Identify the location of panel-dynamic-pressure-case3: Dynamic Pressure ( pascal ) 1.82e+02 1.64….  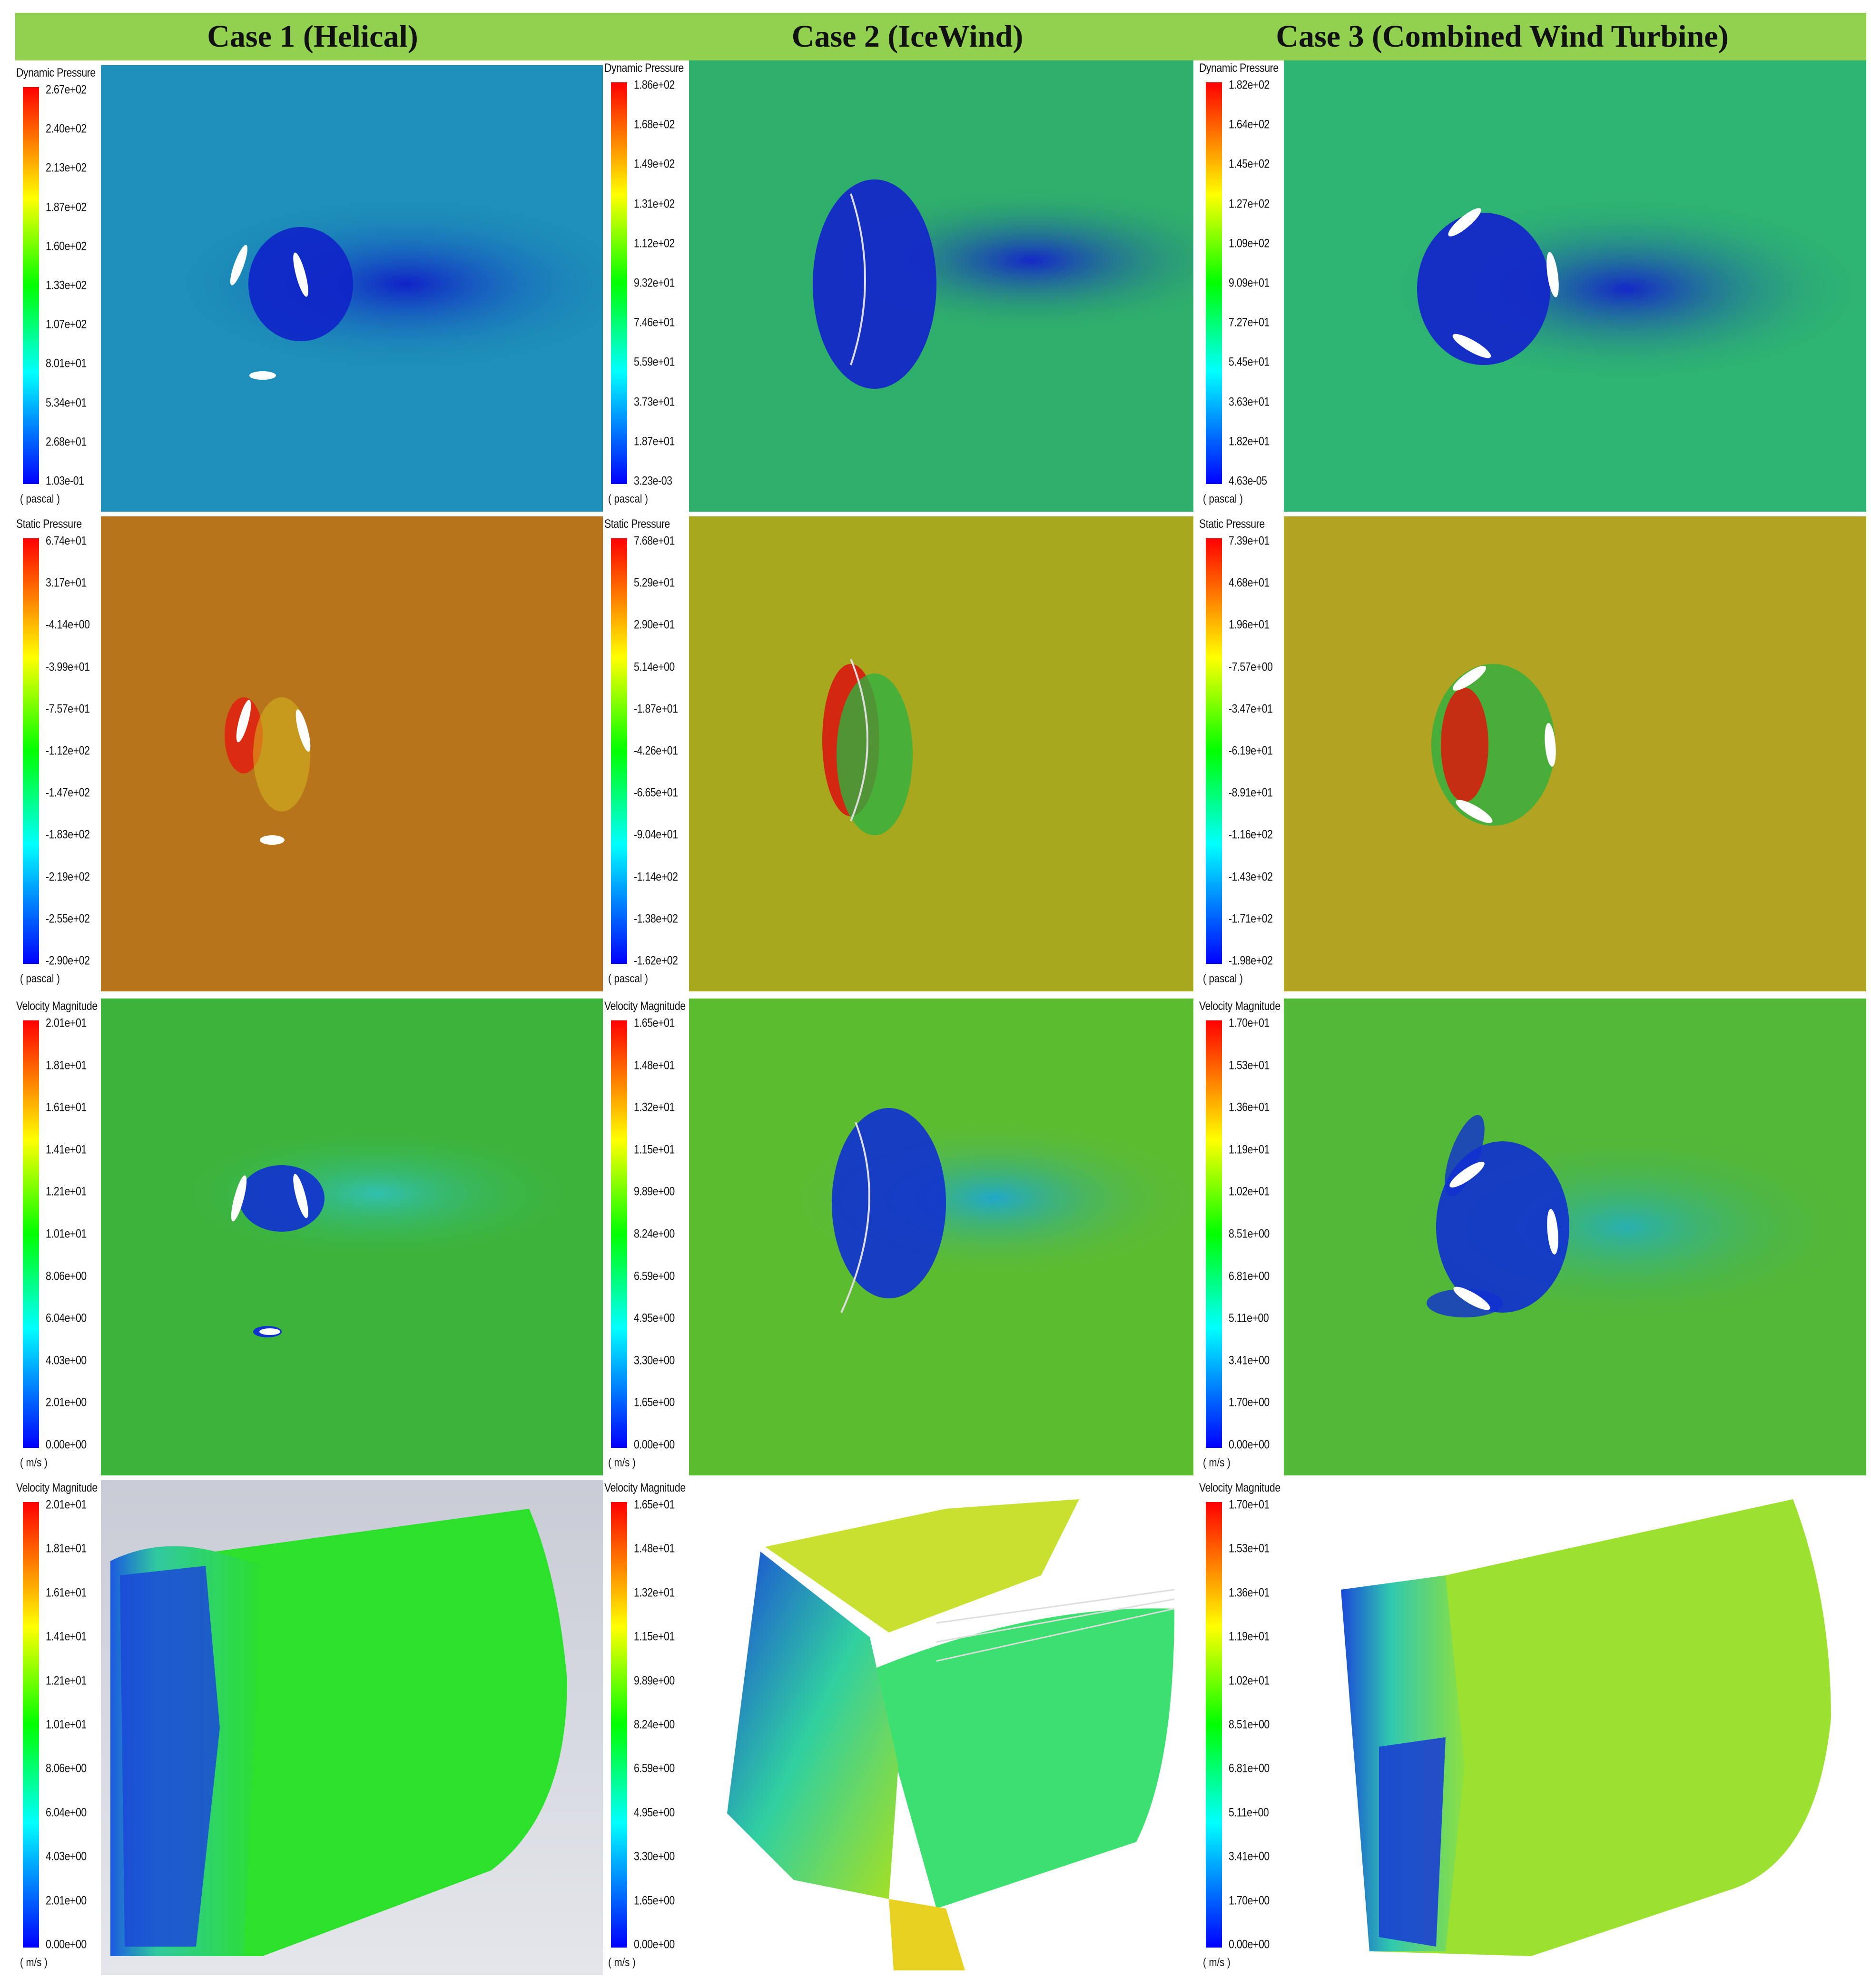
(1532, 286).